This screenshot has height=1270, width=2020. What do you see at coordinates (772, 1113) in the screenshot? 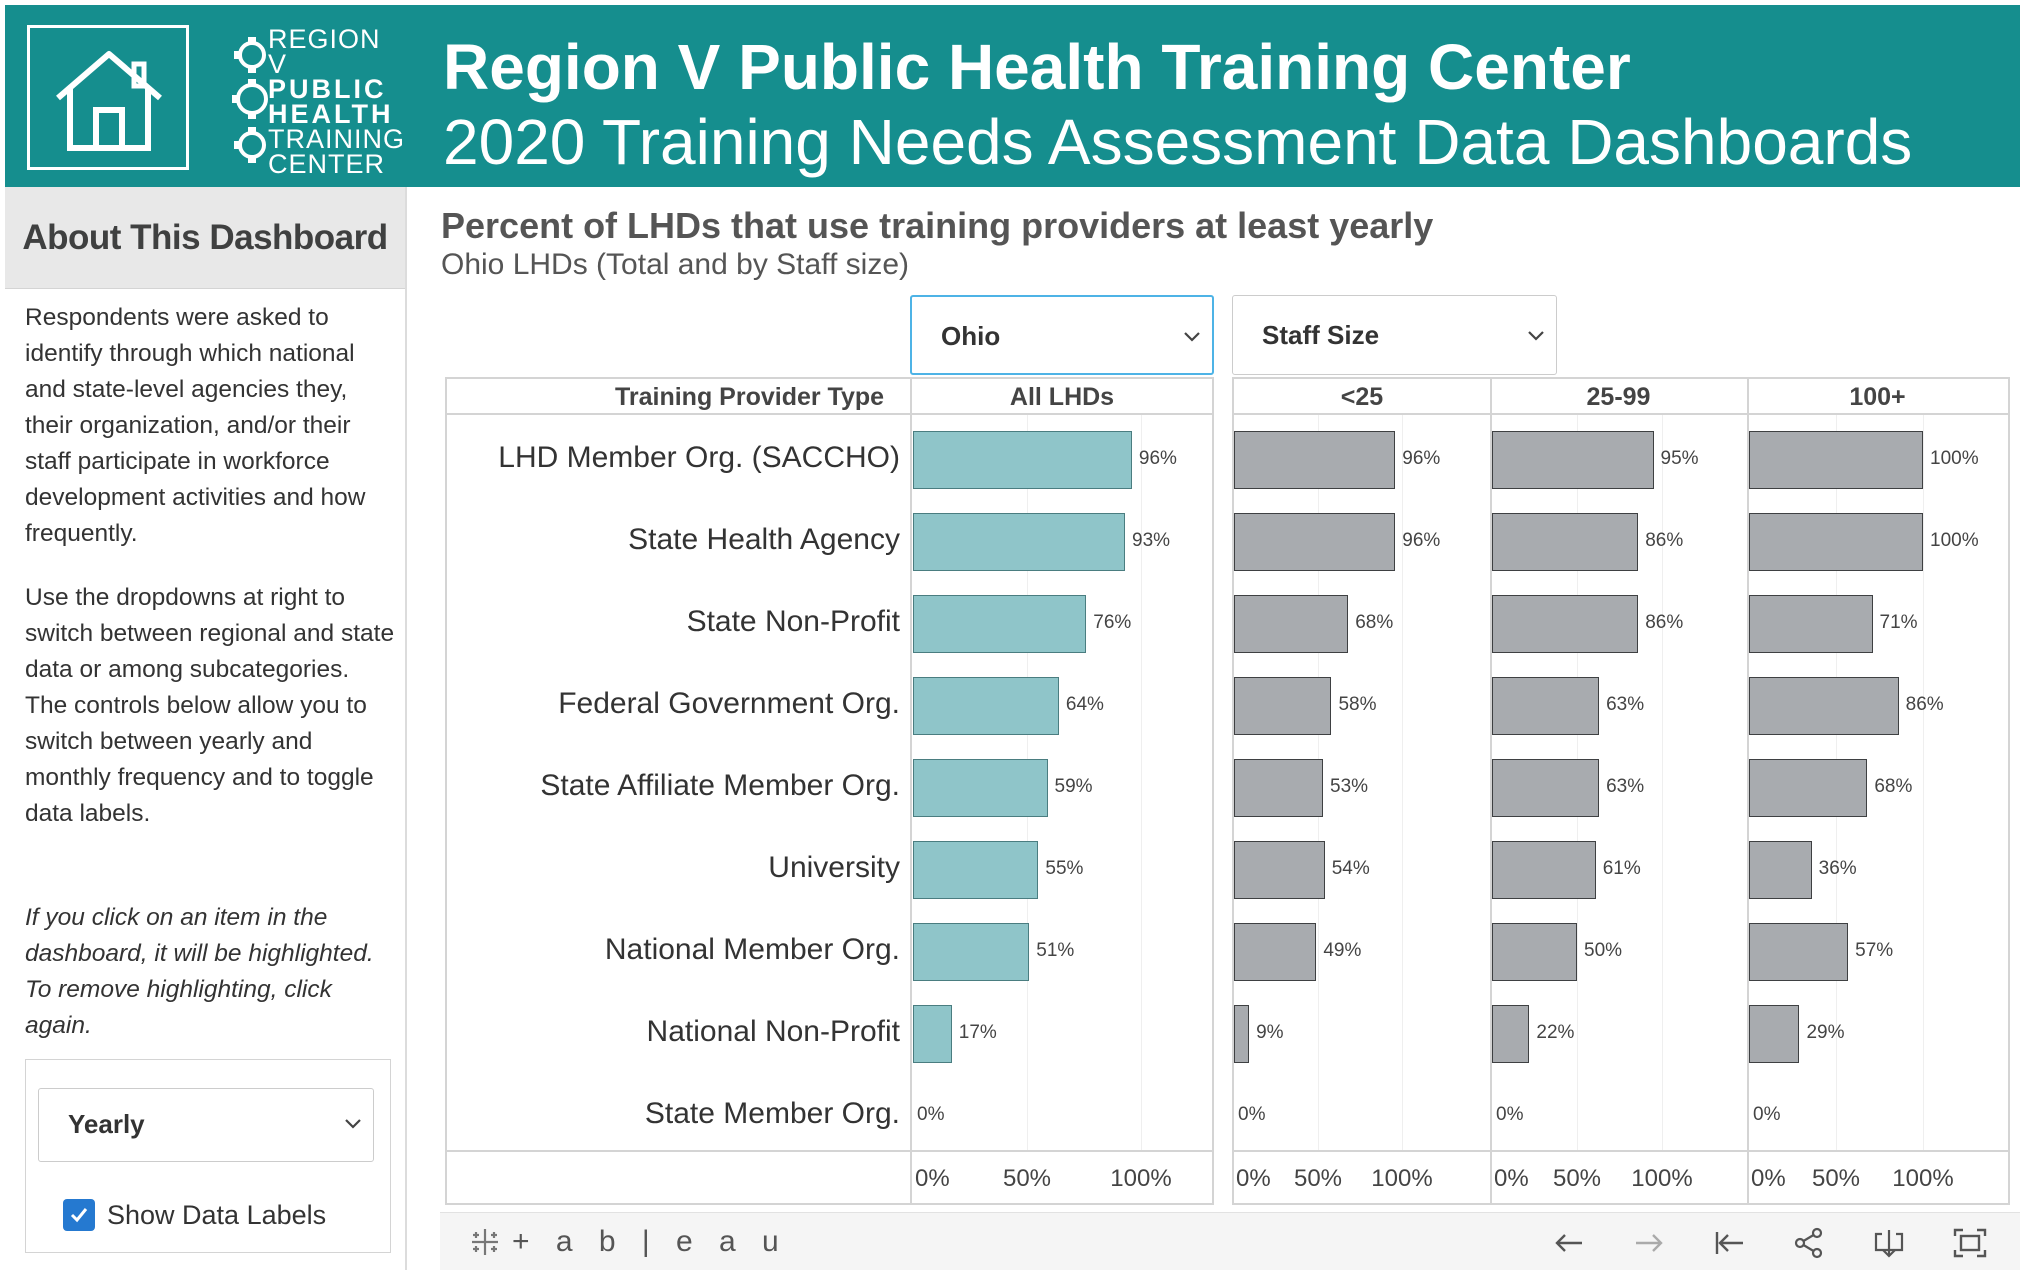
I see `category-label: State Member Org.` at bounding box center [772, 1113].